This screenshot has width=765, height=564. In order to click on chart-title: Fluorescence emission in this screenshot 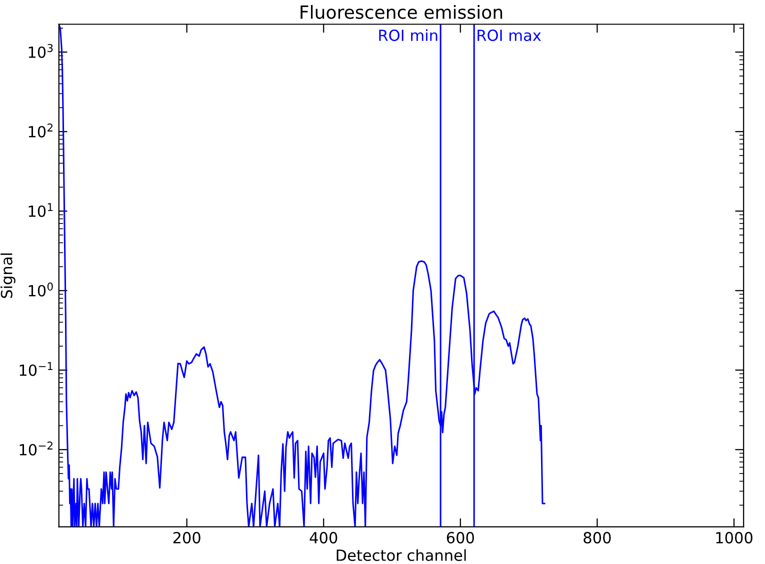, I will do `click(401, 11)`.